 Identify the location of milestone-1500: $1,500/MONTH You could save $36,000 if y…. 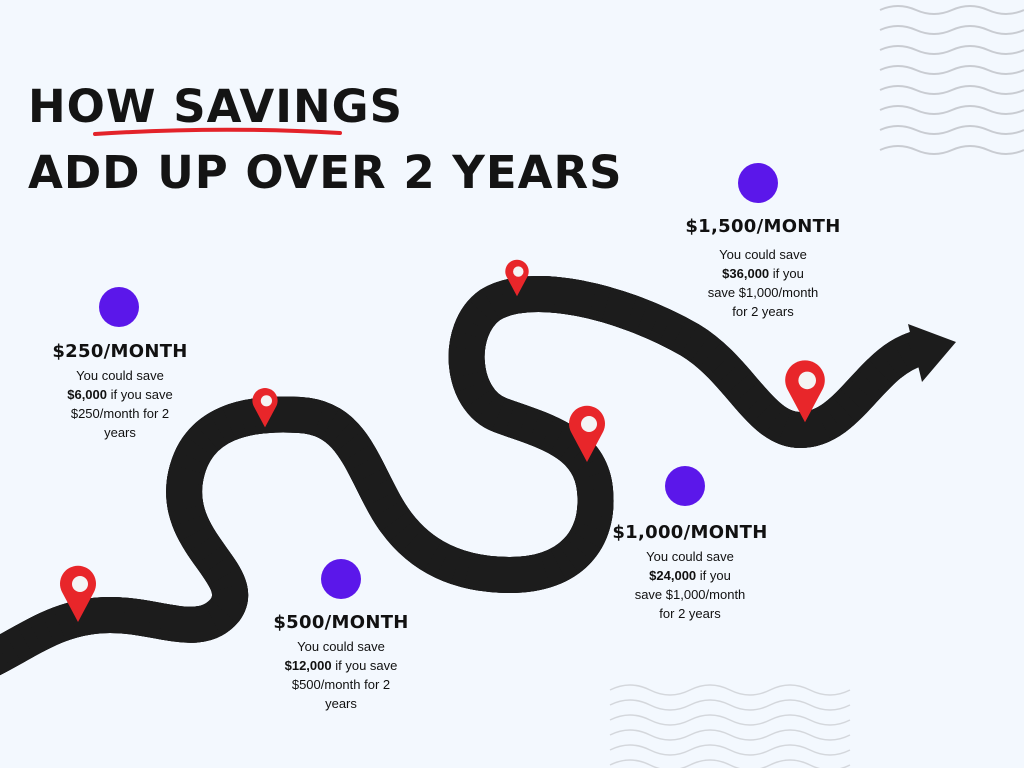
(763, 268).